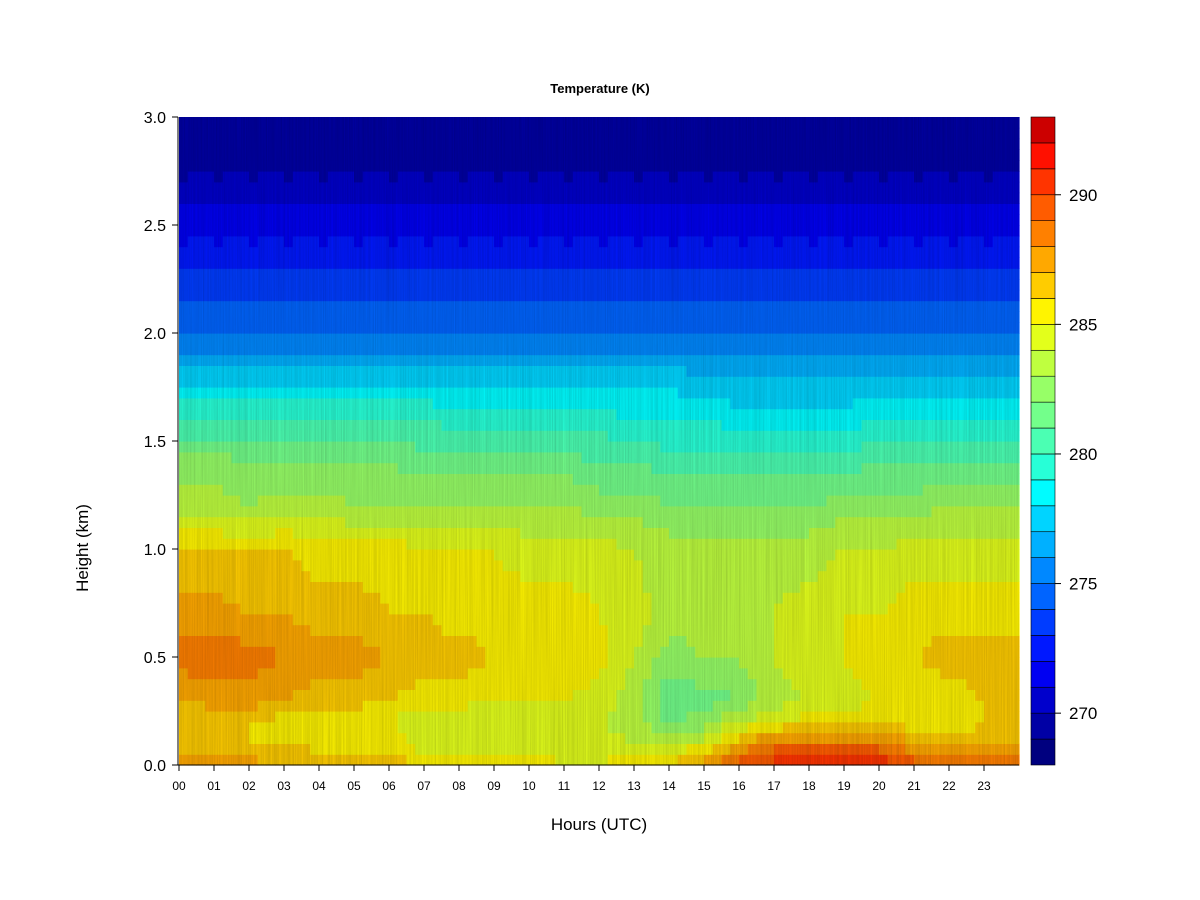 The height and width of the screenshot is (900, 1200). What do you see at coordinates (599, 88) in the screenshot?
I see `chart-title: Temperature (K)` at bounding box center [599, 88].